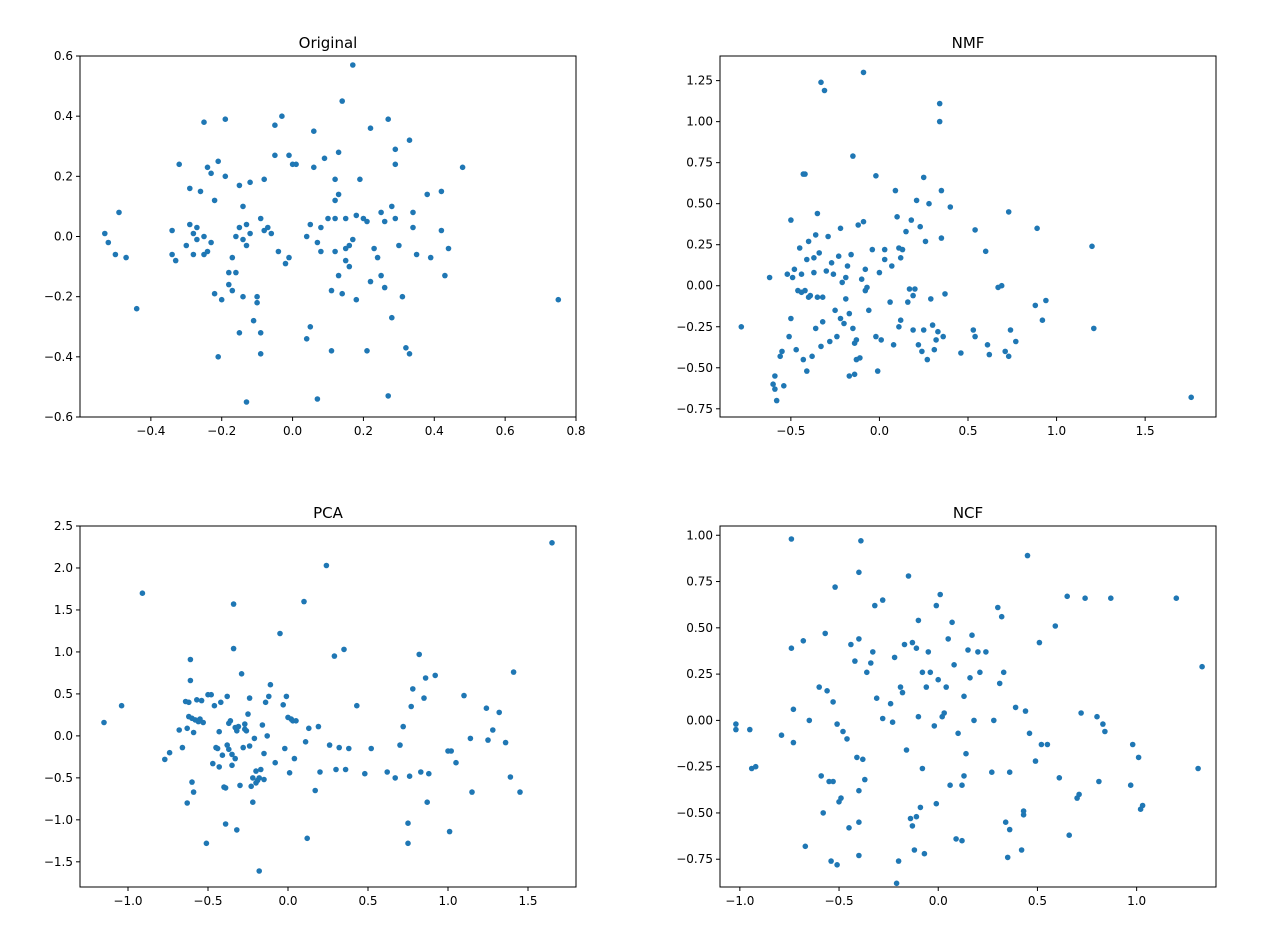 The image size is (1280, 940). Describe the element at coordinates (363, 431) in the screenshot. I see `x-tick-label: 0.2` at that location.